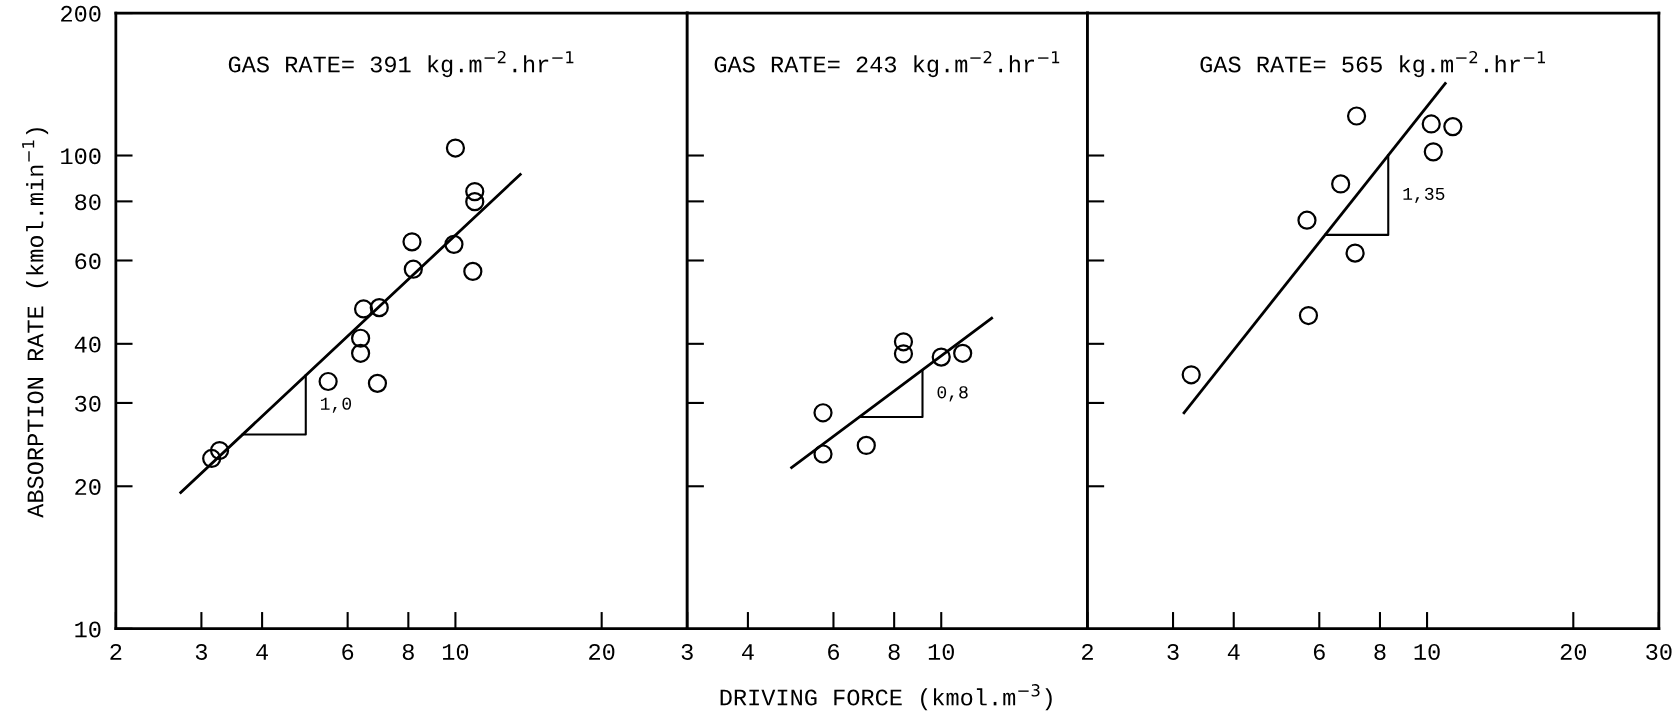  What do you see at coordinates (81, 13) in the screenshot?
I see `y-tick-label: 200` at bounding box center [81, 13].